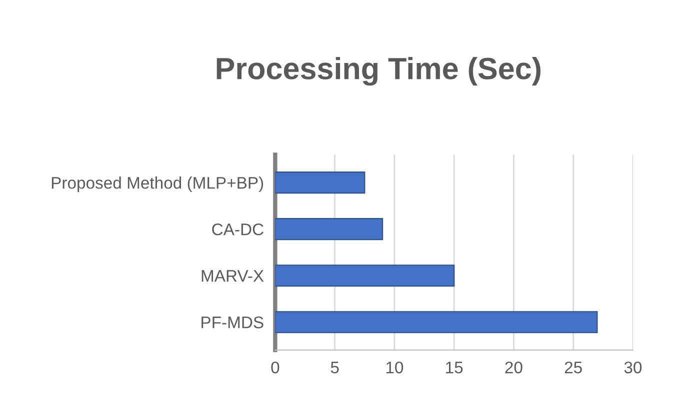 The image size is (688, 407). Describe the element at coordinates (275, 368) in the screenshot. I see `x-tick-label: 0` at that location.